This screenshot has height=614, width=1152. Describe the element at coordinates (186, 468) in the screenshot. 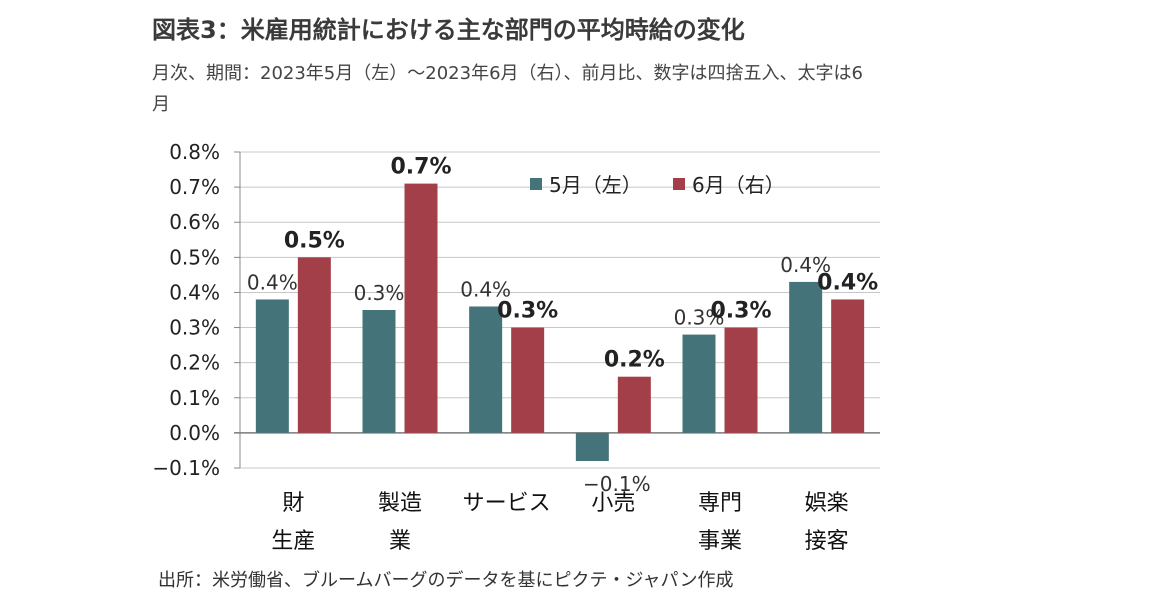

I see `y-tick-label: −0.1%` at that location.